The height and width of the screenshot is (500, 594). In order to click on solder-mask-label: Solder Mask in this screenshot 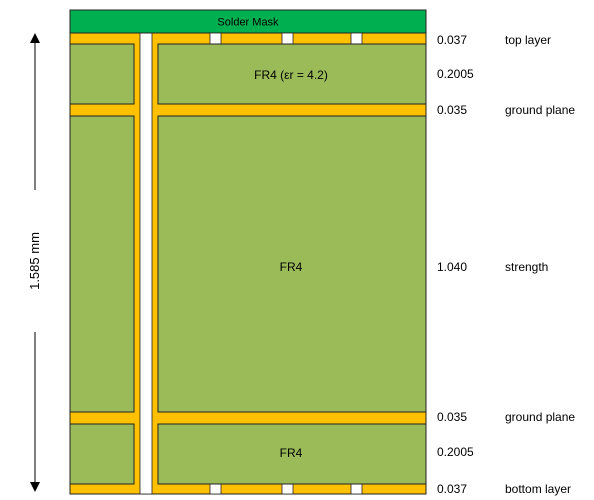, I will do `click(248, 23)`.